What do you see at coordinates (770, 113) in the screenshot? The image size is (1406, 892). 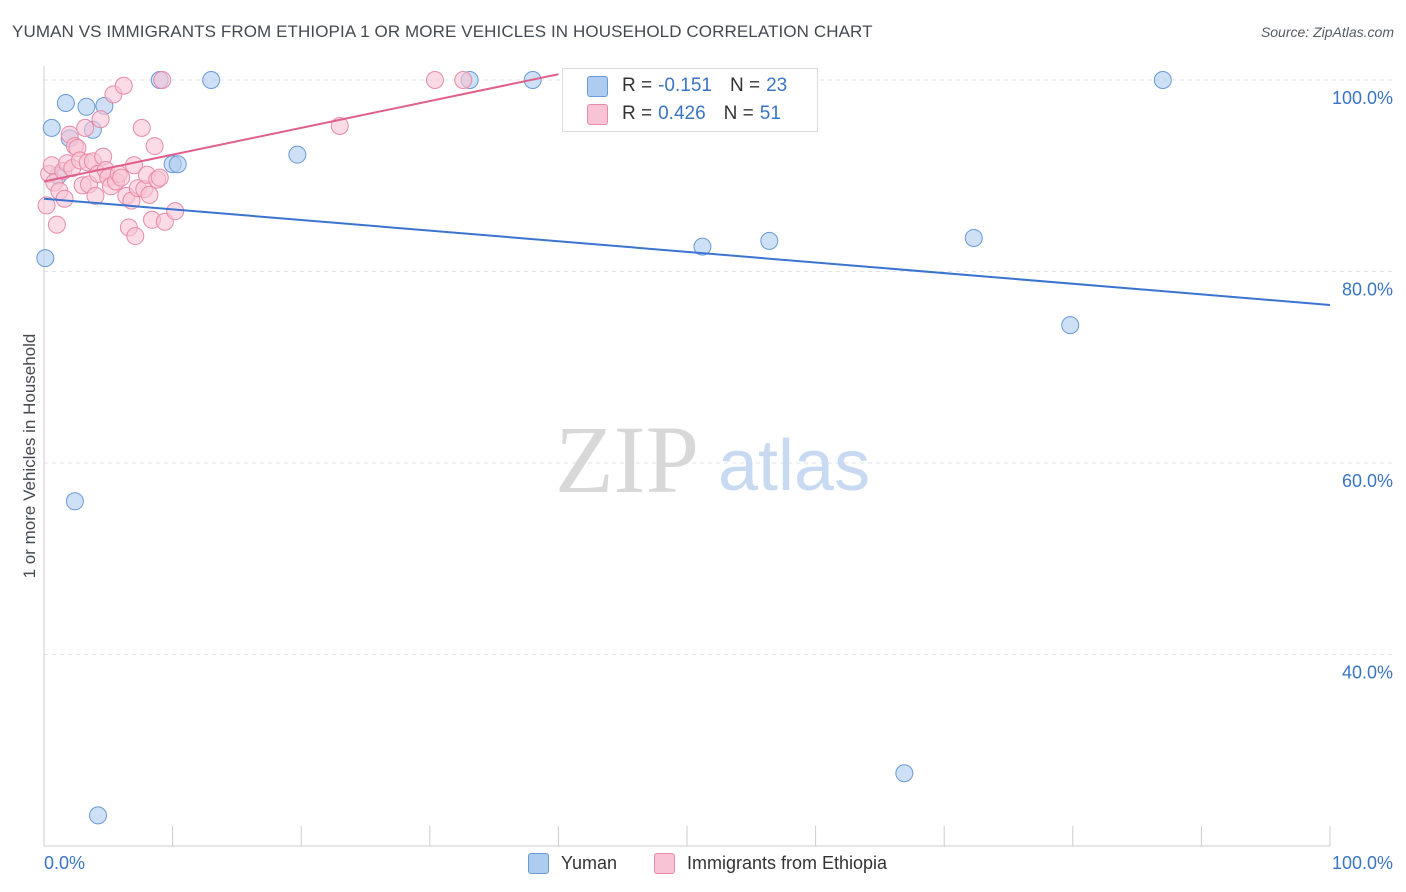 I see `legend-n-value: 51` at bounding box center [770, 113].